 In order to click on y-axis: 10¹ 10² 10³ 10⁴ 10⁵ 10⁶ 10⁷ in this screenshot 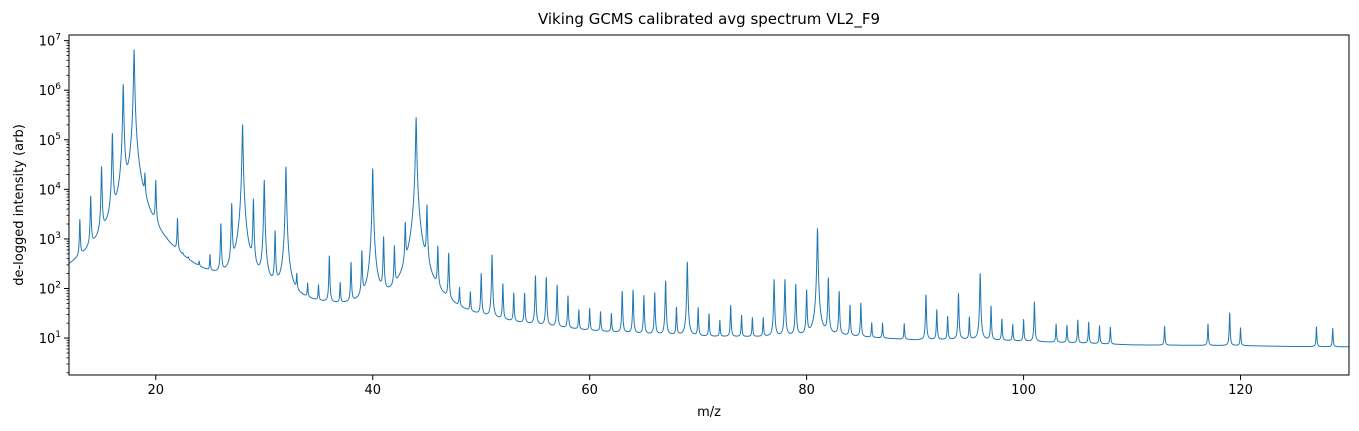, I will do `click(54, 203)`.